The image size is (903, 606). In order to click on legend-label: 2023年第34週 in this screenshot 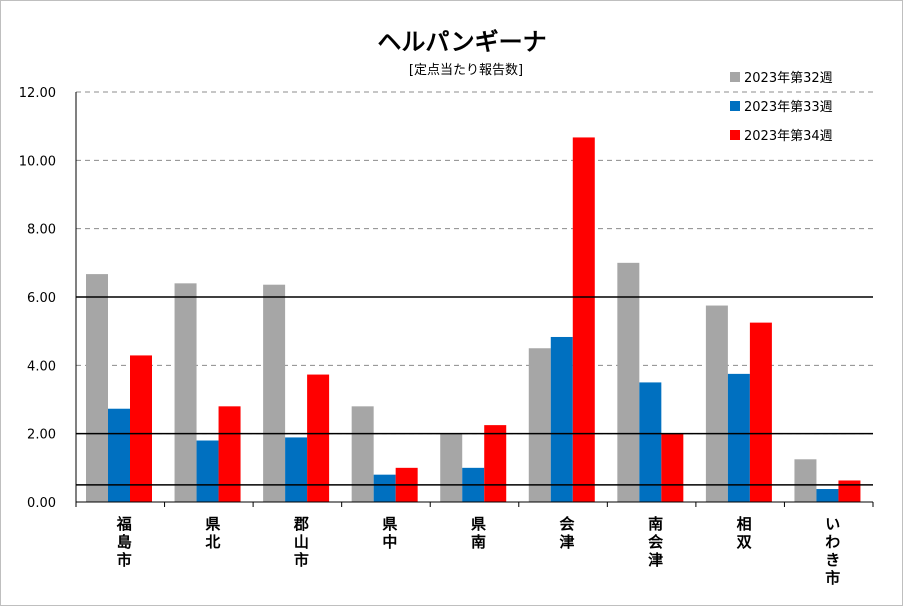, I will do `click(788, 136)`.